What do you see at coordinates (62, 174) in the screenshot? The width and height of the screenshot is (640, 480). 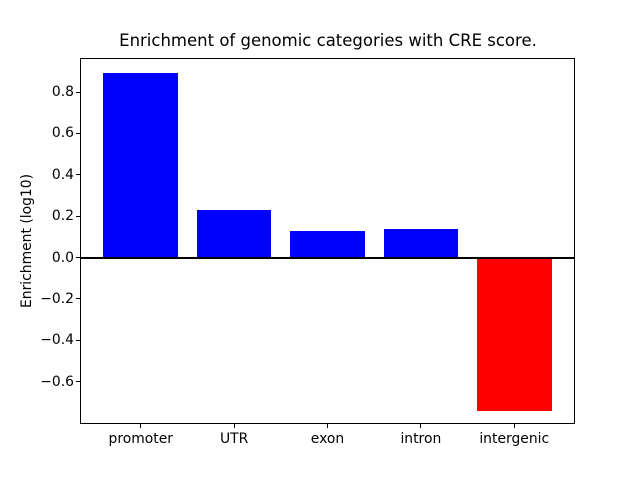 I see `ytick-label: 0.4` at bounding box center [62, 174].